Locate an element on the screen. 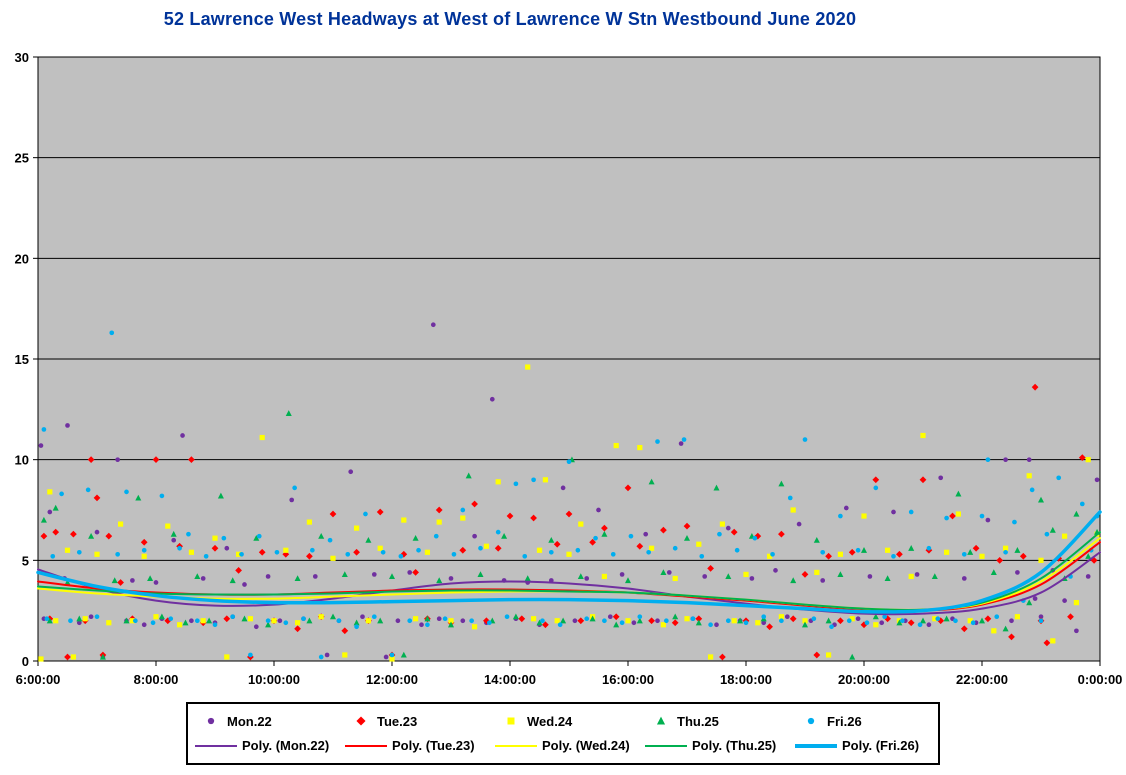  legend-label-mon22: Mon.22 is located at coordinates (249, 721).